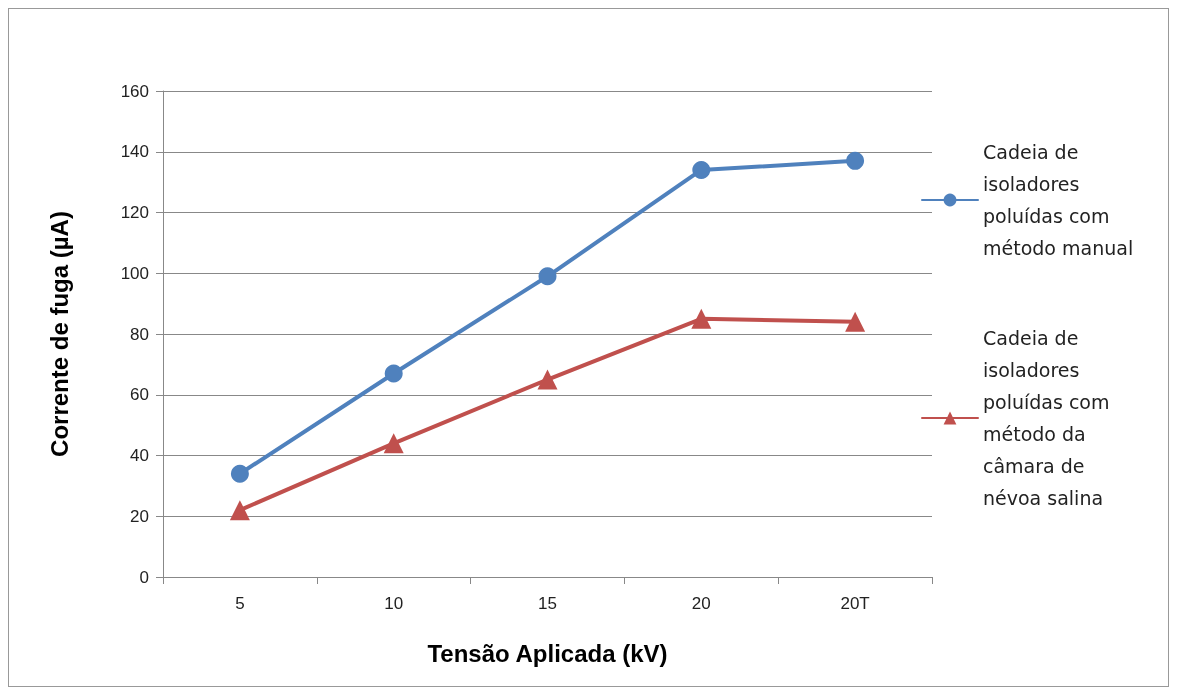 The height and width of the screenshot is (695, 1177). What do you see at coordinates (394, 603) in the screenshot?
I see `x-tick-label: 10` at bounding box center [394, 603].